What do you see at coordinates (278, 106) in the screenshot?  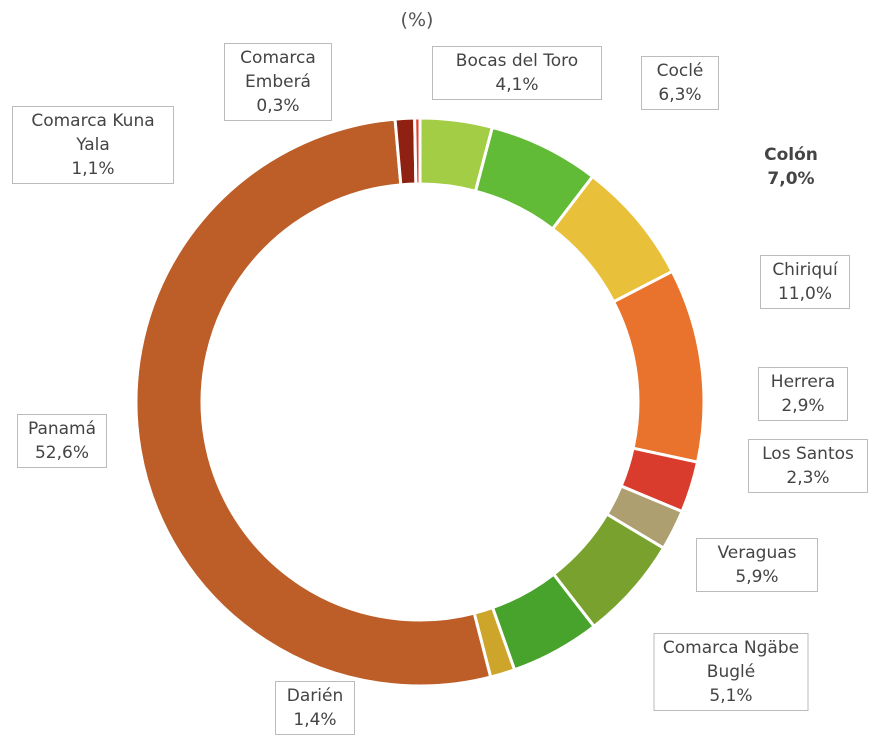 I see `value-label: 0,3%` at bounding box center [278, 106].